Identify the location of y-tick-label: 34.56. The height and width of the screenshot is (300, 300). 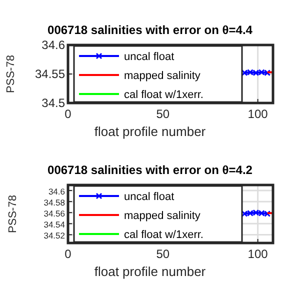
(55, 213).